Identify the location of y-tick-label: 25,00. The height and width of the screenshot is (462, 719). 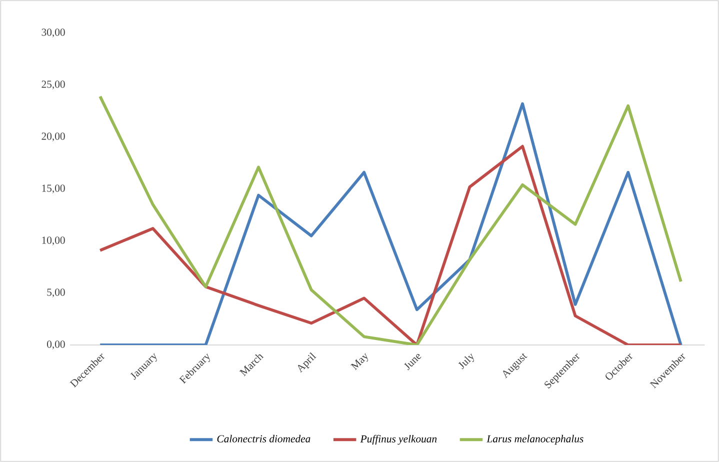
(53, 85).